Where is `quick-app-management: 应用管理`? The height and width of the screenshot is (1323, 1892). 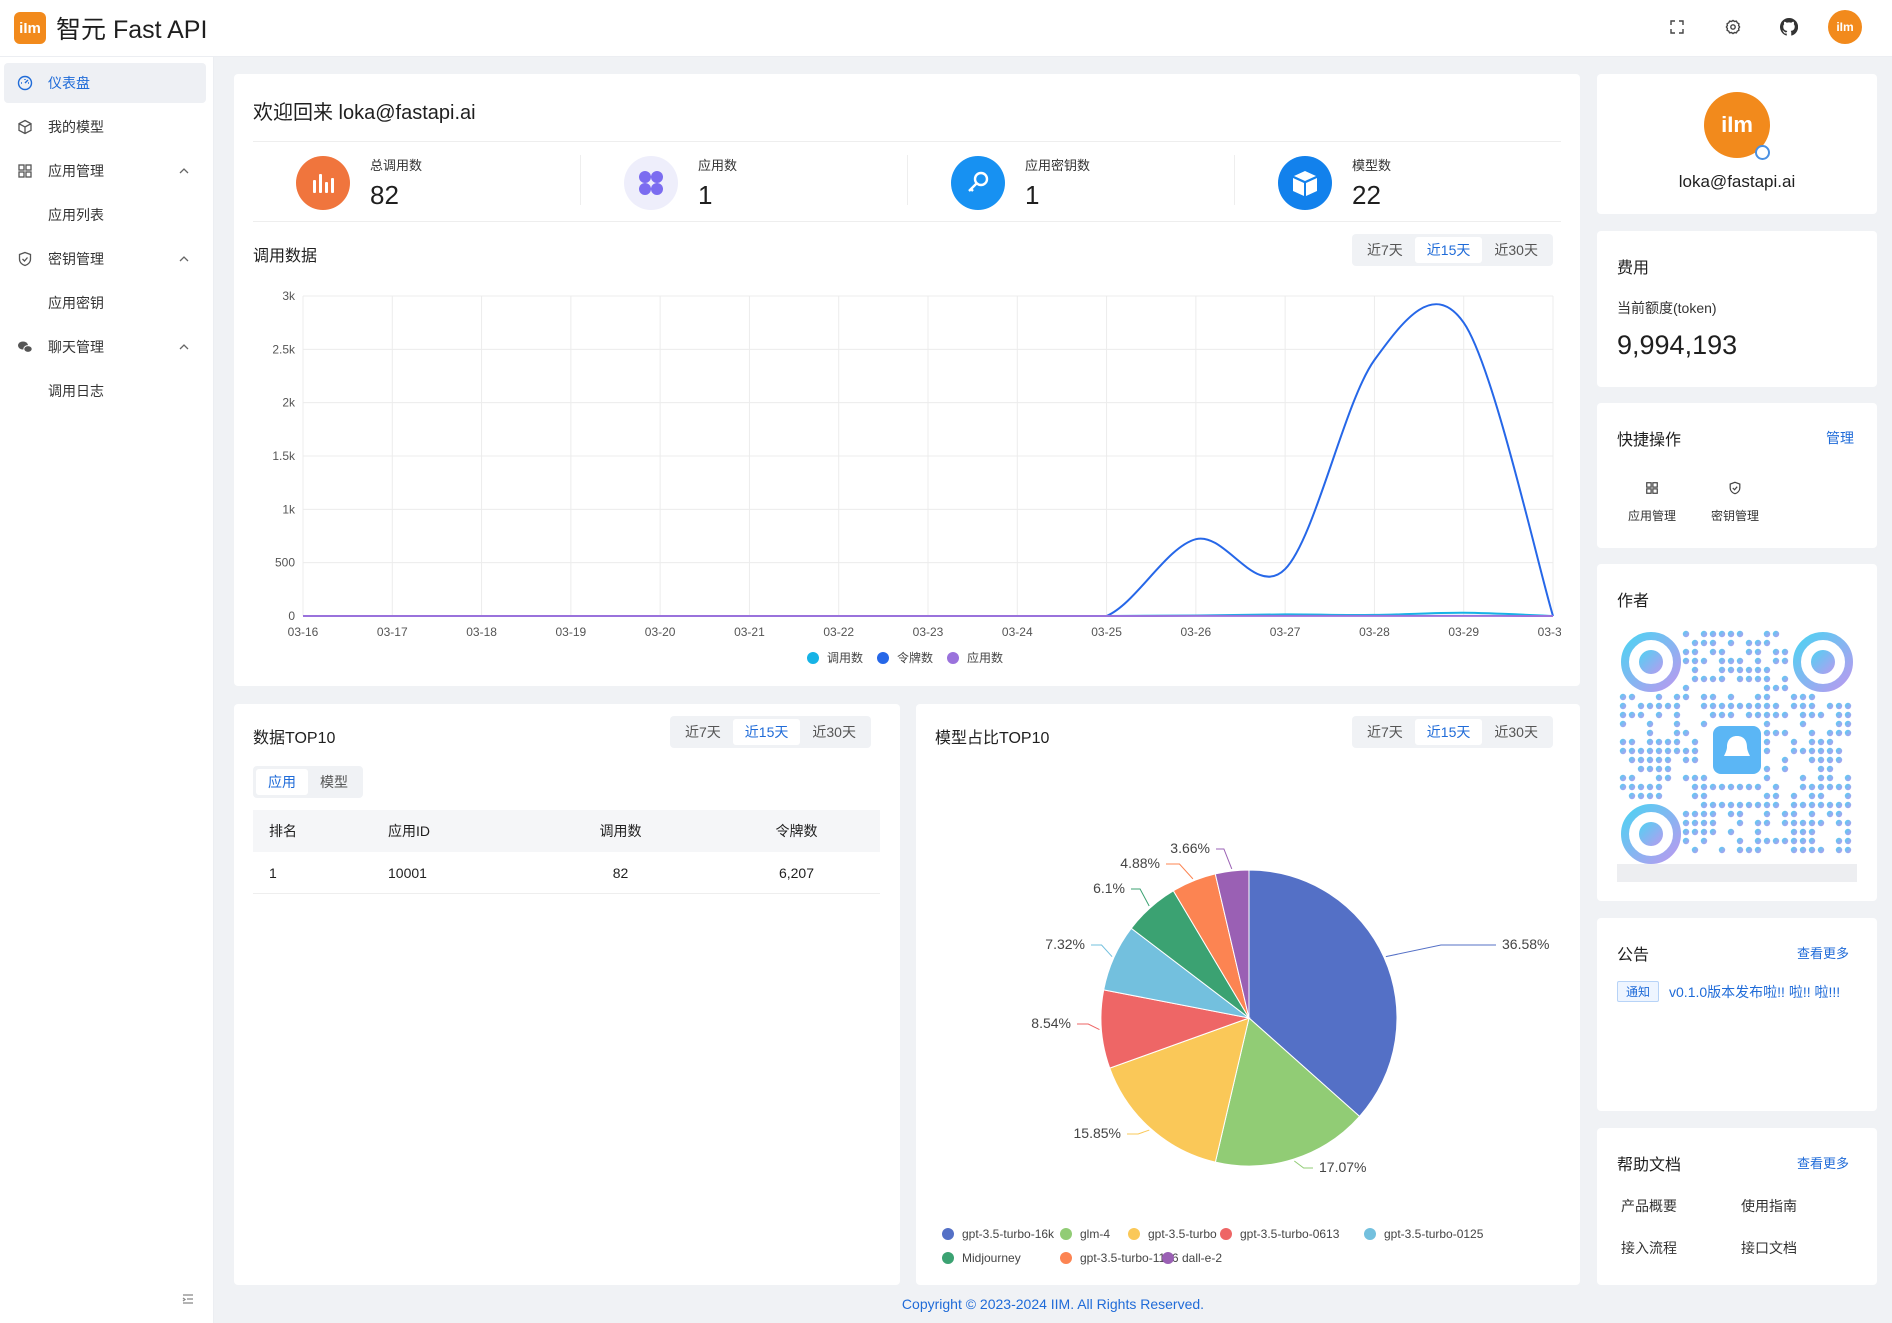 quick-app-management: 应用管理 is located at coordinates (1652, 500).